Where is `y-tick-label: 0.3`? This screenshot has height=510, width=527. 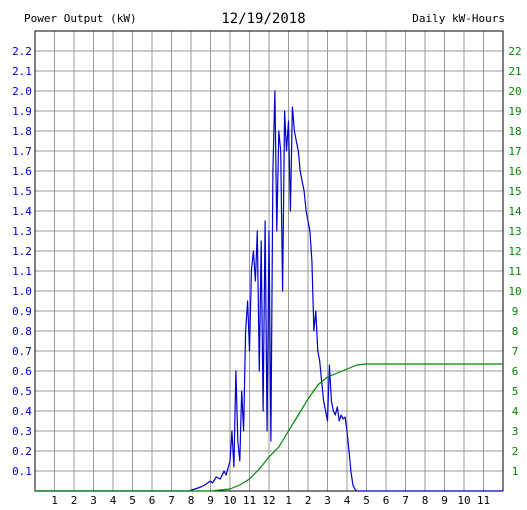
y-tick-label: 0.3 is located at coordinates (22, 431).